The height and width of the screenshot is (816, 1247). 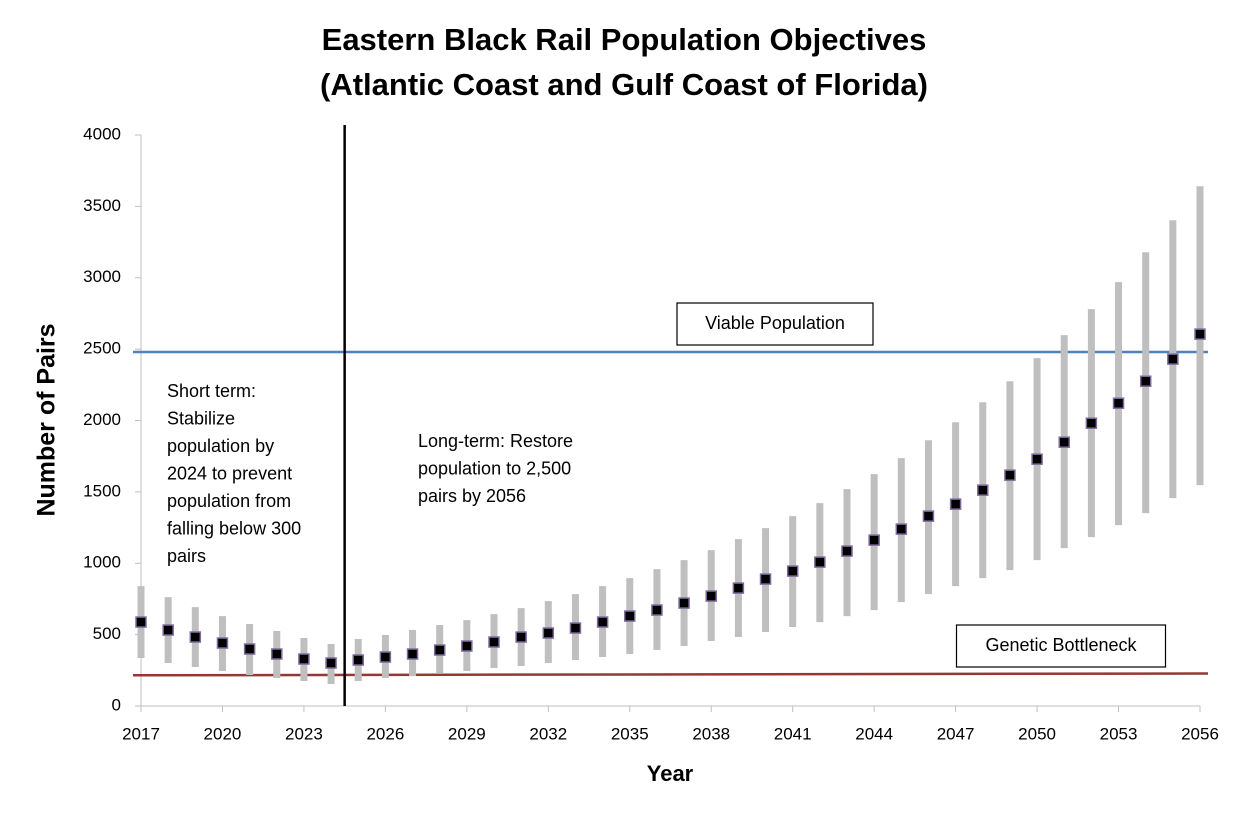 I want to click on x-tick-label: 2026, so click(x=385, y=733).